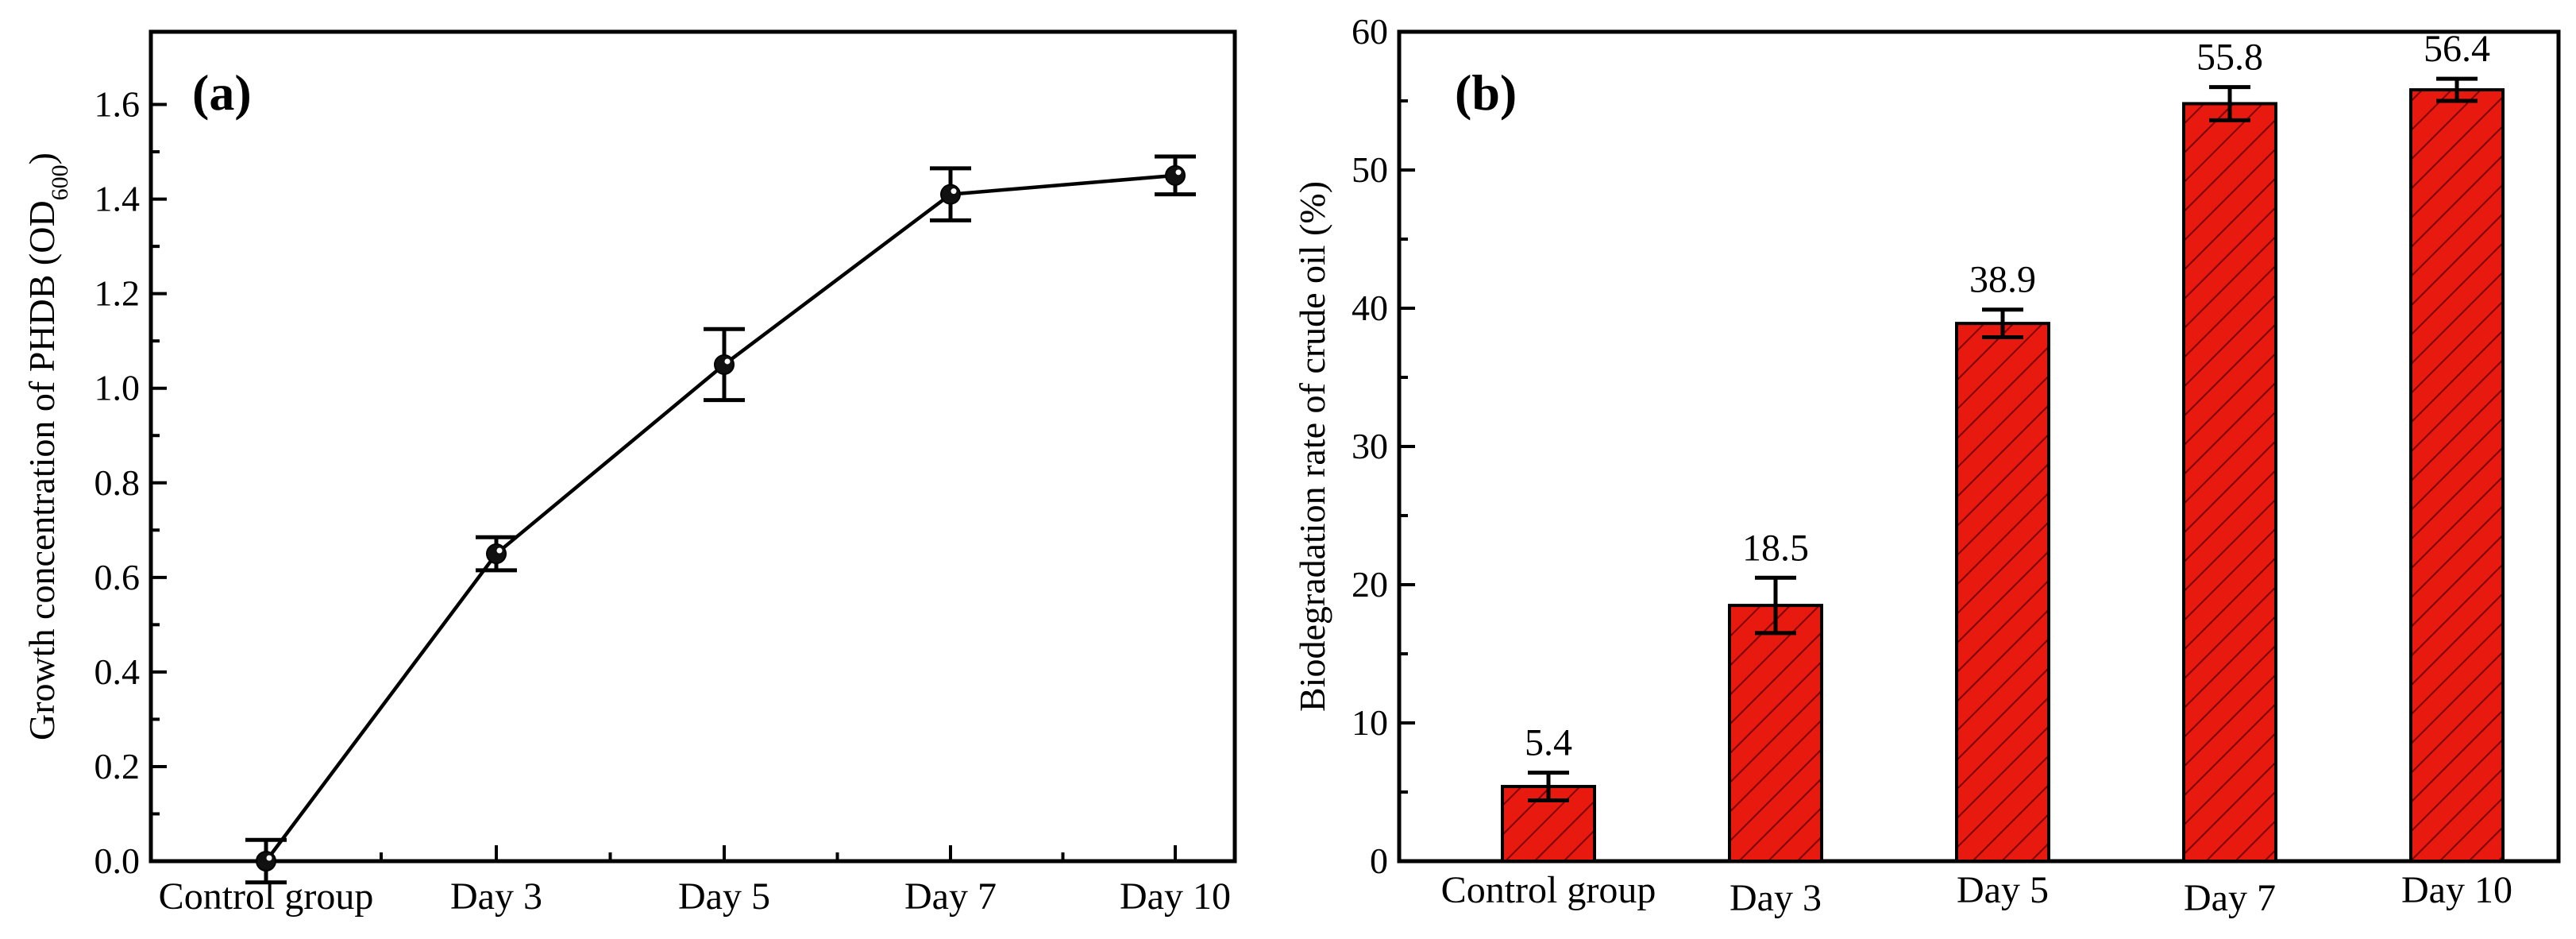  What do you see at coordinates (117, 860) in the screenshot?
I see `panel-a-y-tick-label: 0.0` at bounding box center [117, 860].